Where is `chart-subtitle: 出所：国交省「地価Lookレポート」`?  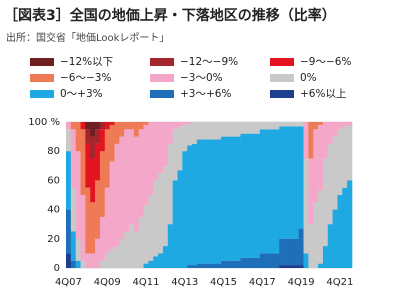 chart-subtitle: 出所：国交省「地価Lookレポート」 is located at coordinates (87, 37).